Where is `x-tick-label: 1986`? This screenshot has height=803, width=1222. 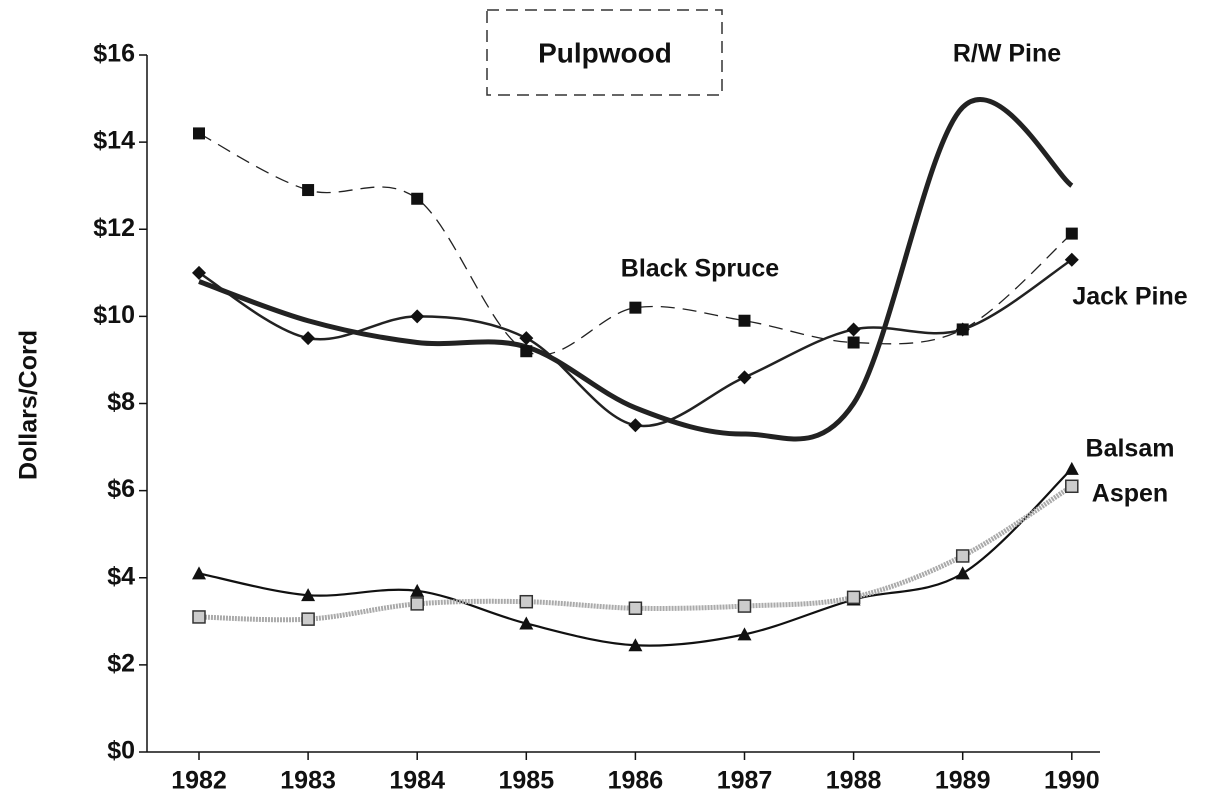 x-tick-label: 1986 is located at coordinates (636, 781).